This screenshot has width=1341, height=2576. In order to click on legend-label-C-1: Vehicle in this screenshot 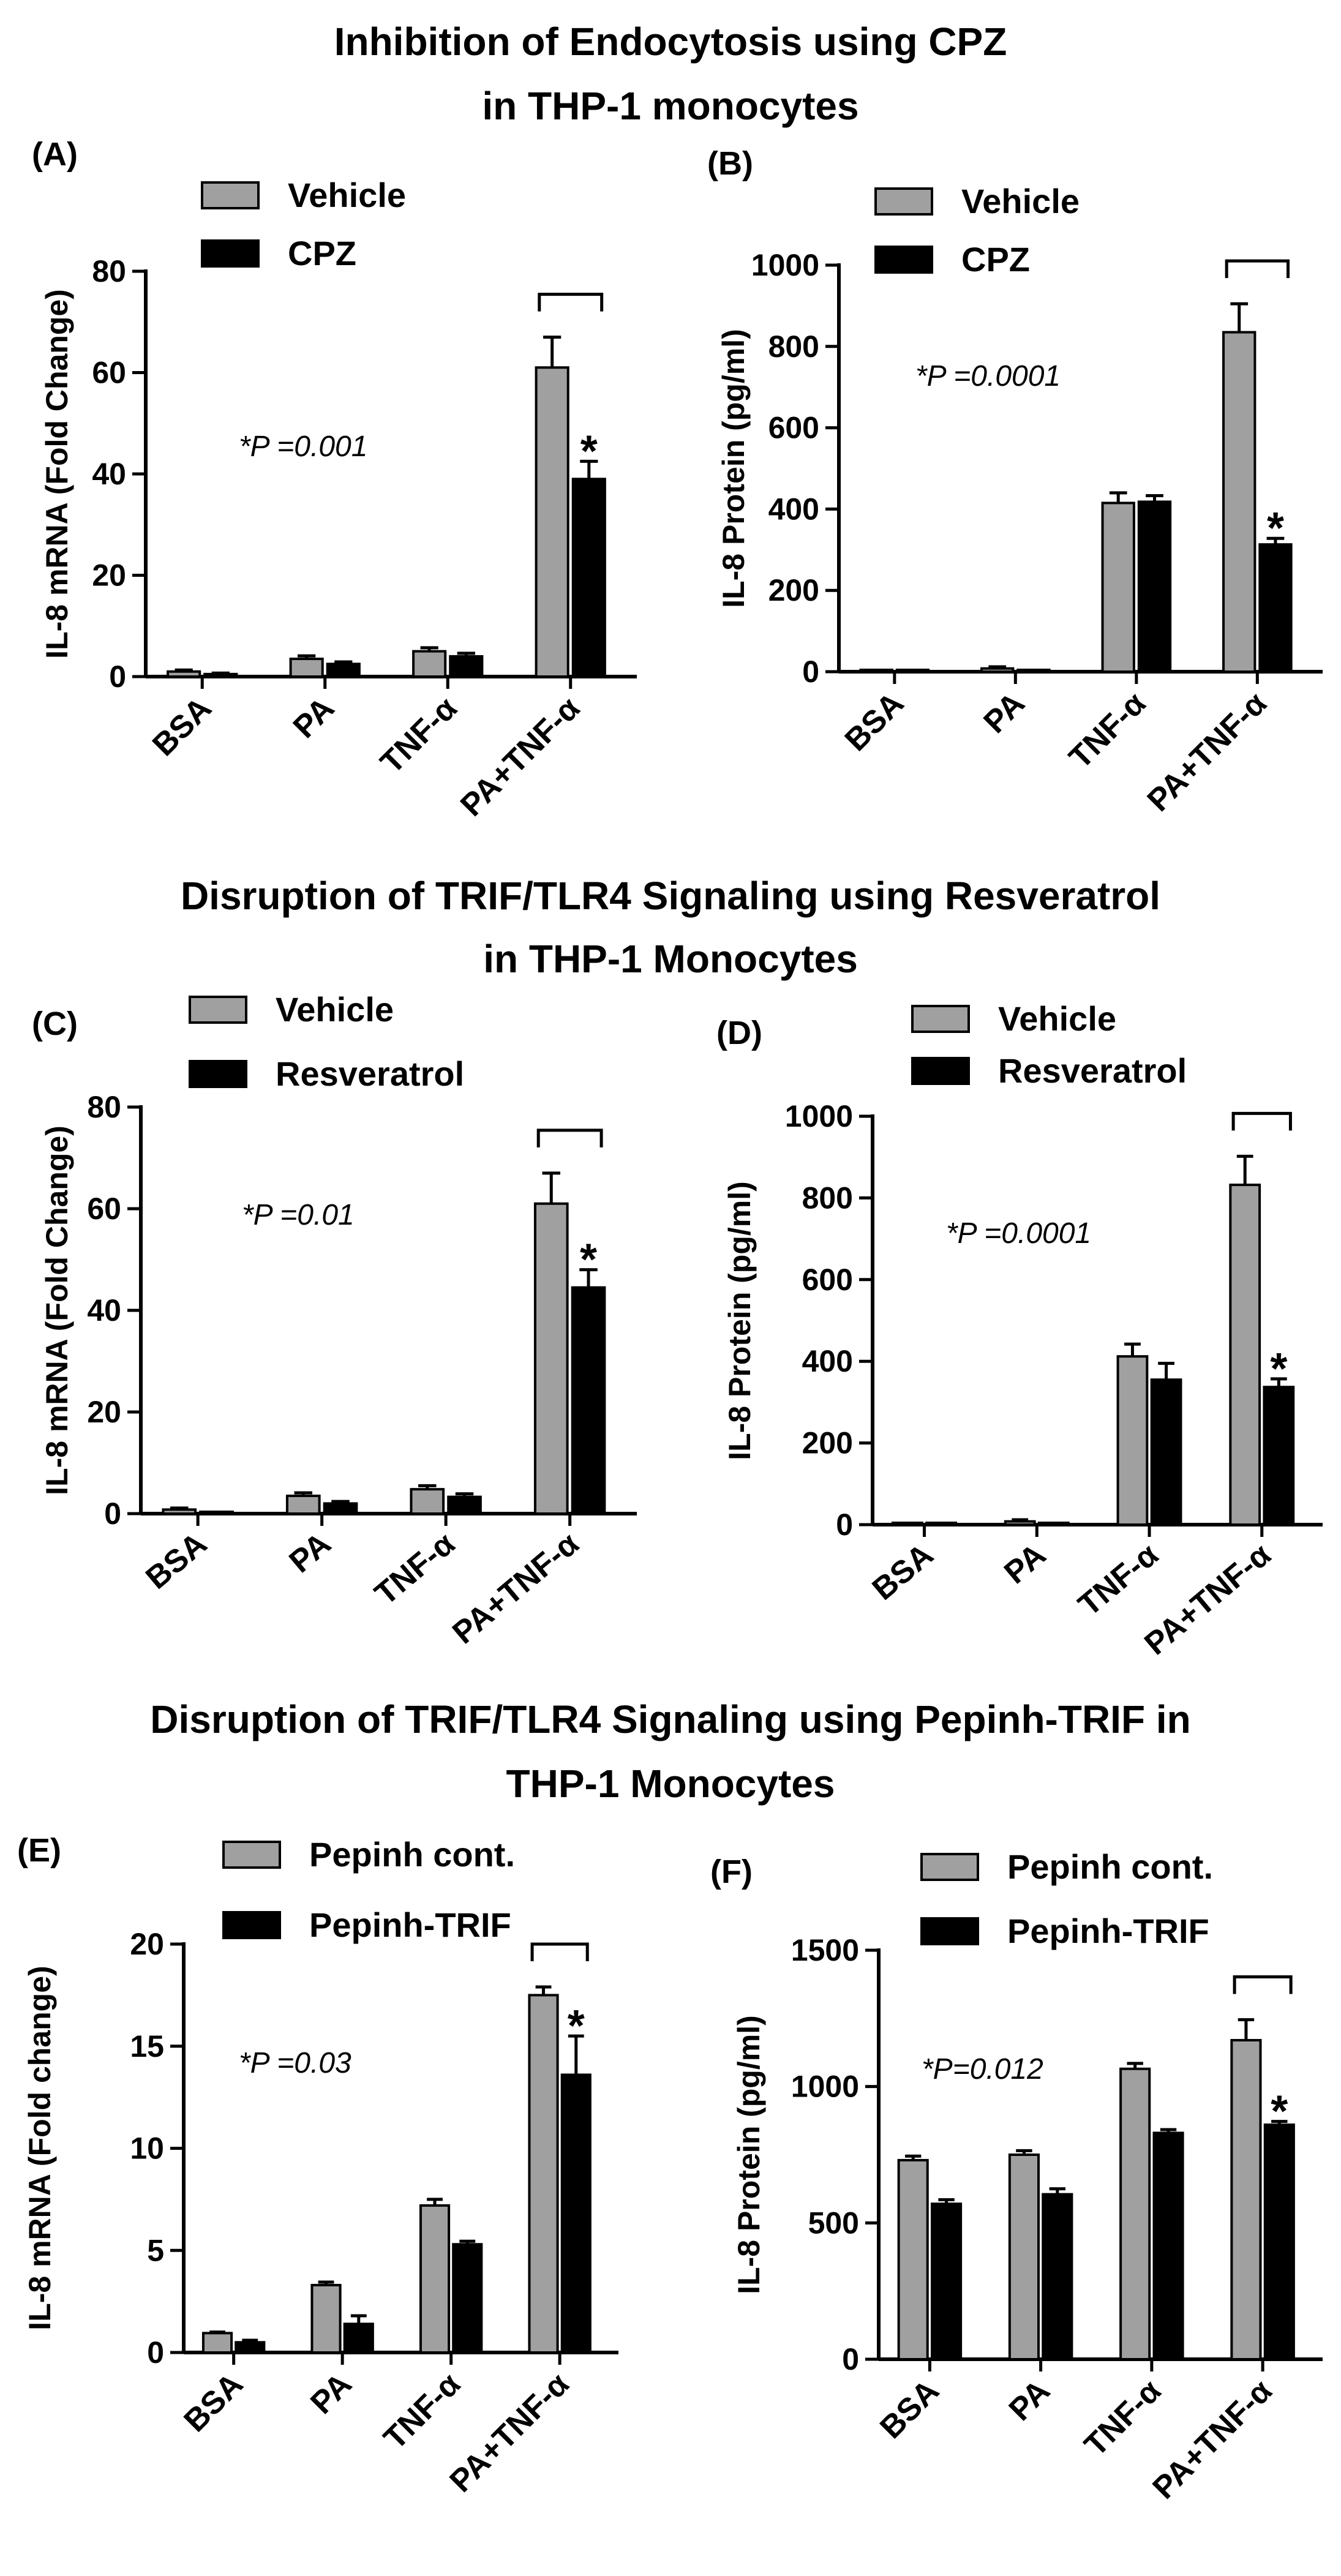, I will do `click(335, 1009)`.